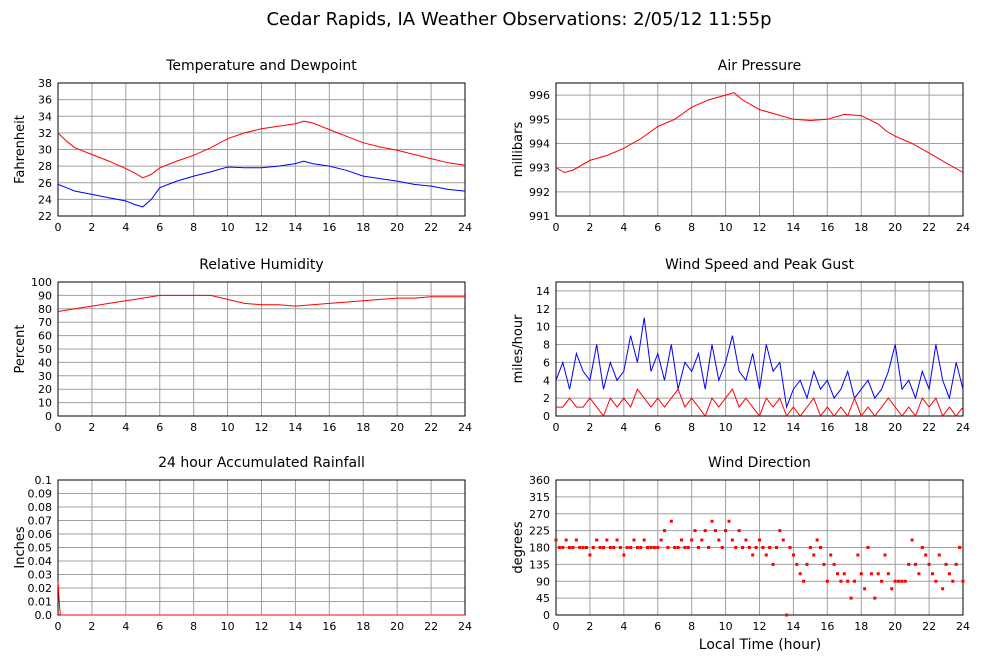 Image resolution: width=999 pixels, height=659 pixels. What do you see at coordinates (543, 309) in the screenshot?
I see `y-tick-label: 12` at bounding box center [543, 309].